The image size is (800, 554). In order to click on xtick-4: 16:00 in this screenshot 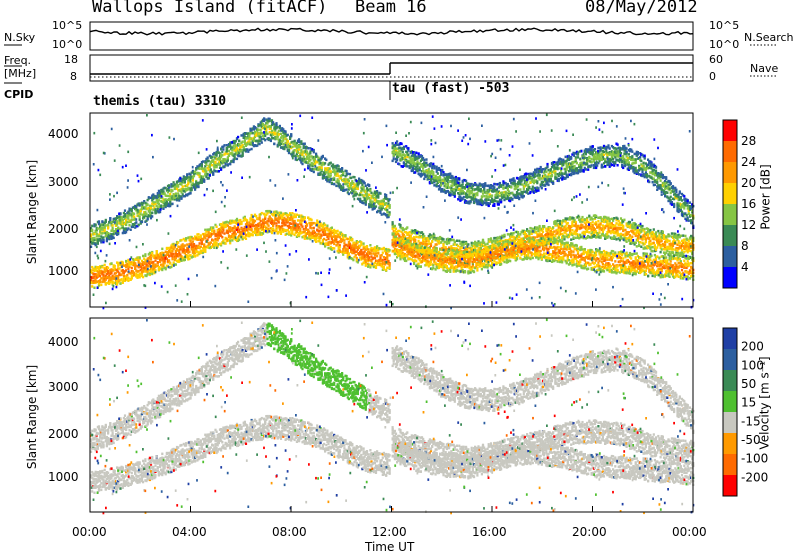, I will do `click(489, 532)`.